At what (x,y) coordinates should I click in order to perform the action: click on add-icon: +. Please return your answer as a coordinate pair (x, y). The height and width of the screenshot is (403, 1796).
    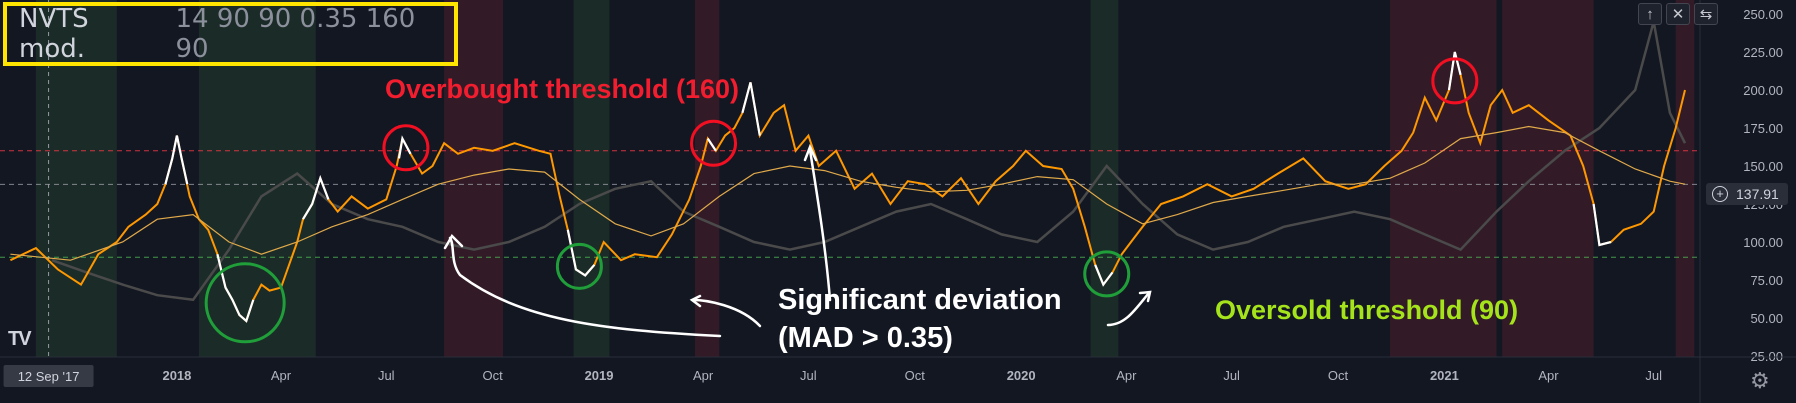
    Looking at the image, I should click on (1720, 194).